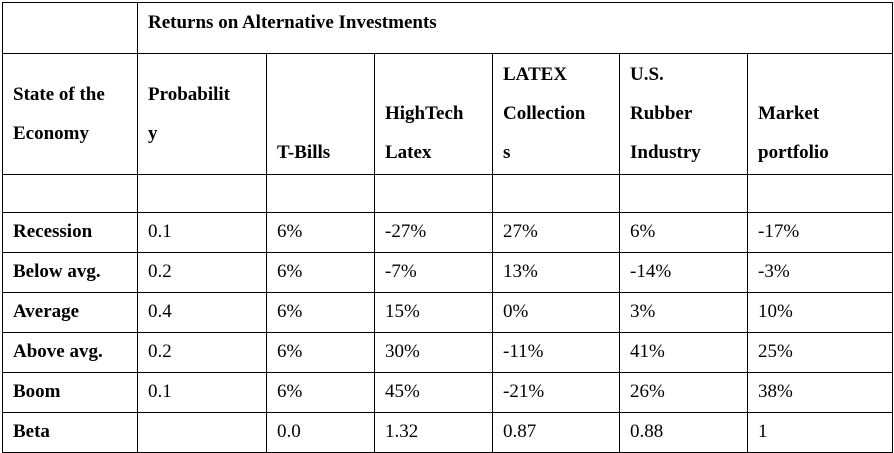  What do you see at coordinates (202, 432) in the screenshot?
I see `cell-probability` at bounding box center [202, 432].